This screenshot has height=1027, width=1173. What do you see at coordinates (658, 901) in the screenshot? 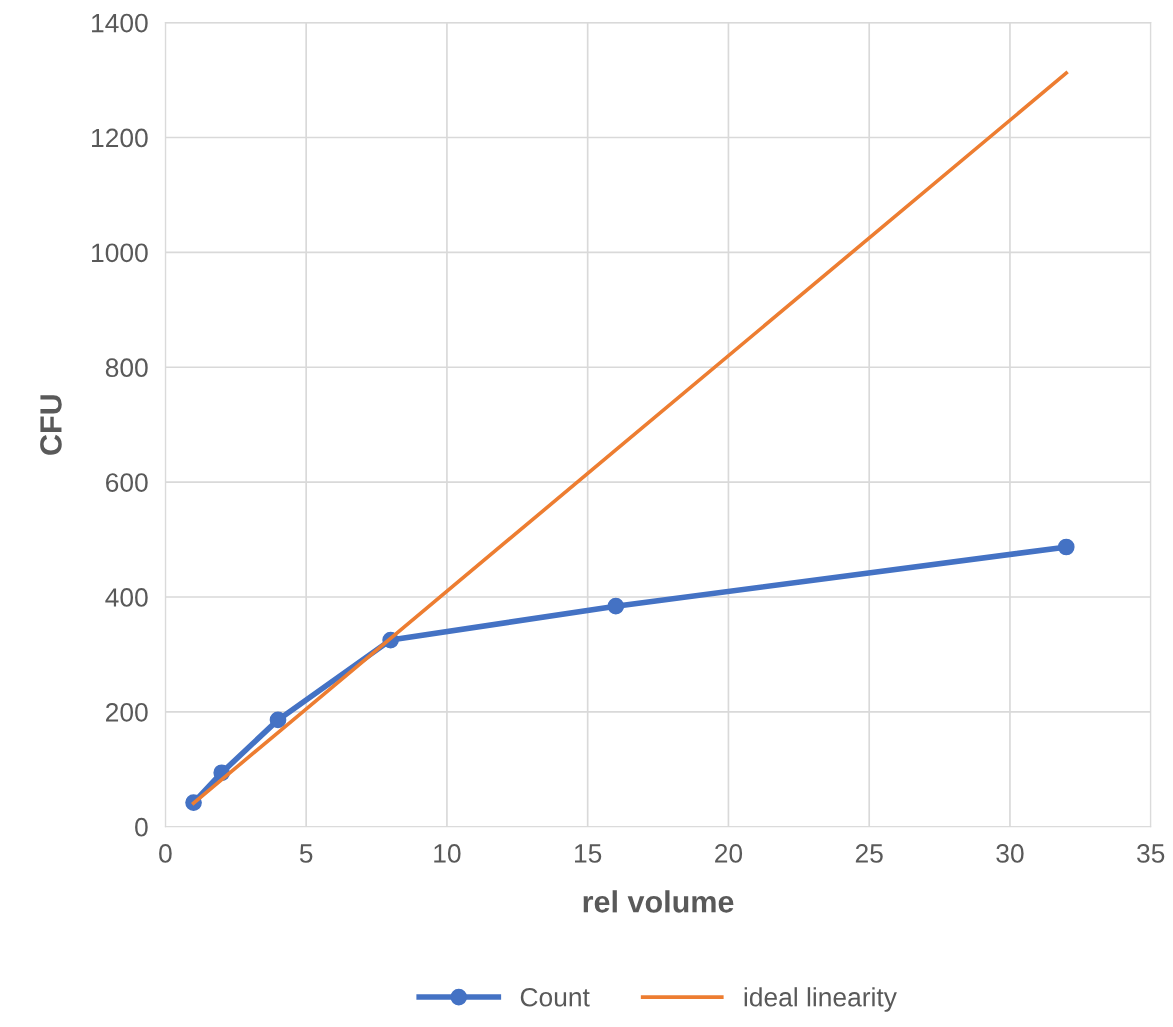
I see `x-axis-title: rel volume` at bounding box center [658, 901].